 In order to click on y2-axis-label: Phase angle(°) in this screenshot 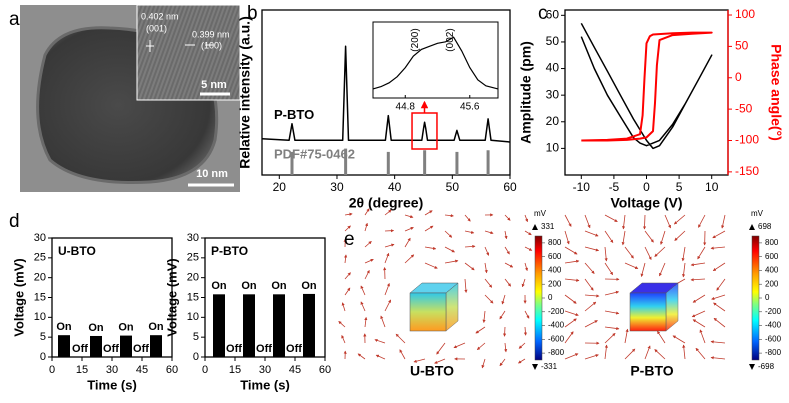, I will do `click(776, 92)`.